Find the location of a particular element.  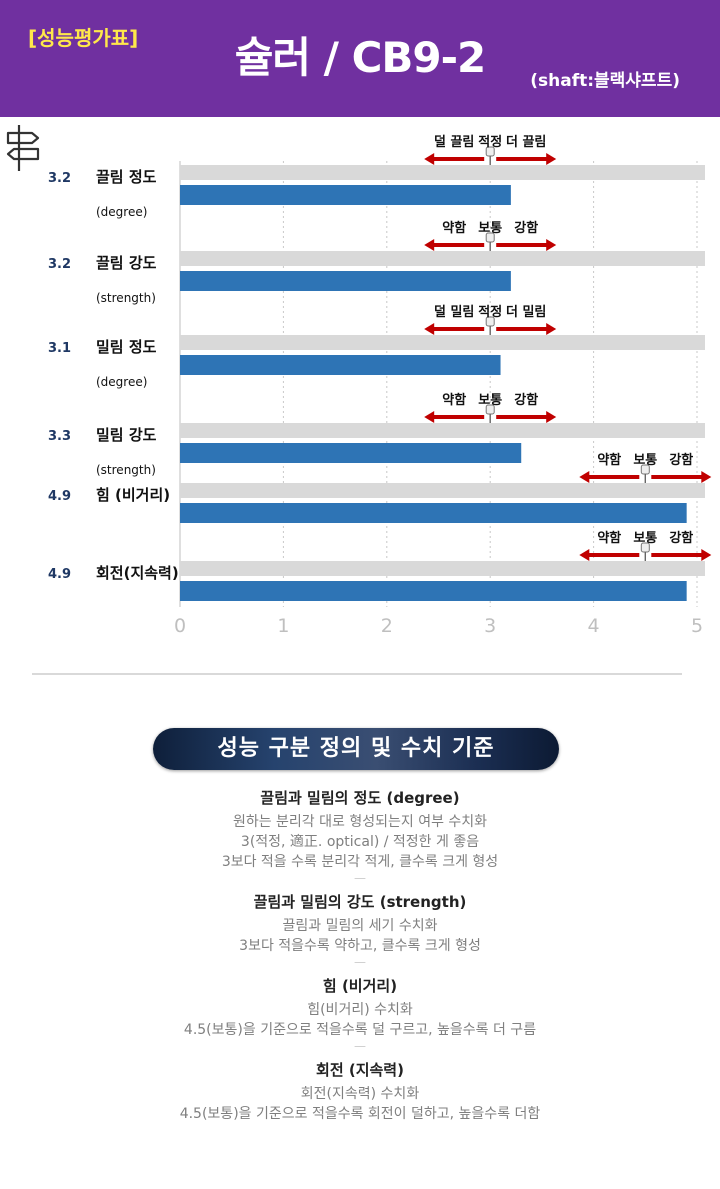

definitions-banner: 성능 구분 정의 및 수치 기준 is located at coordinates (356, 749).